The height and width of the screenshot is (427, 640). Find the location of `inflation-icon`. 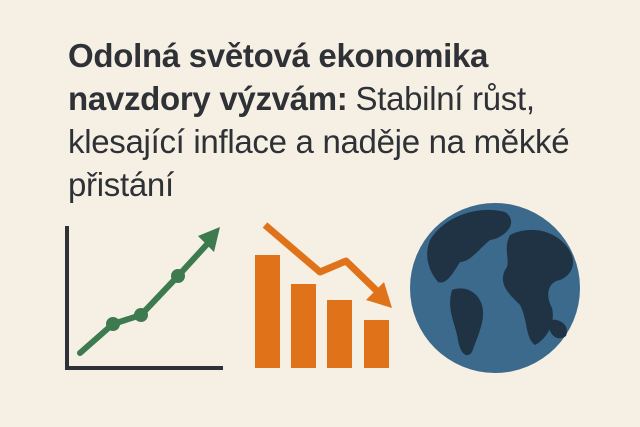

inflation-icon is located at coordinates (323, 295).